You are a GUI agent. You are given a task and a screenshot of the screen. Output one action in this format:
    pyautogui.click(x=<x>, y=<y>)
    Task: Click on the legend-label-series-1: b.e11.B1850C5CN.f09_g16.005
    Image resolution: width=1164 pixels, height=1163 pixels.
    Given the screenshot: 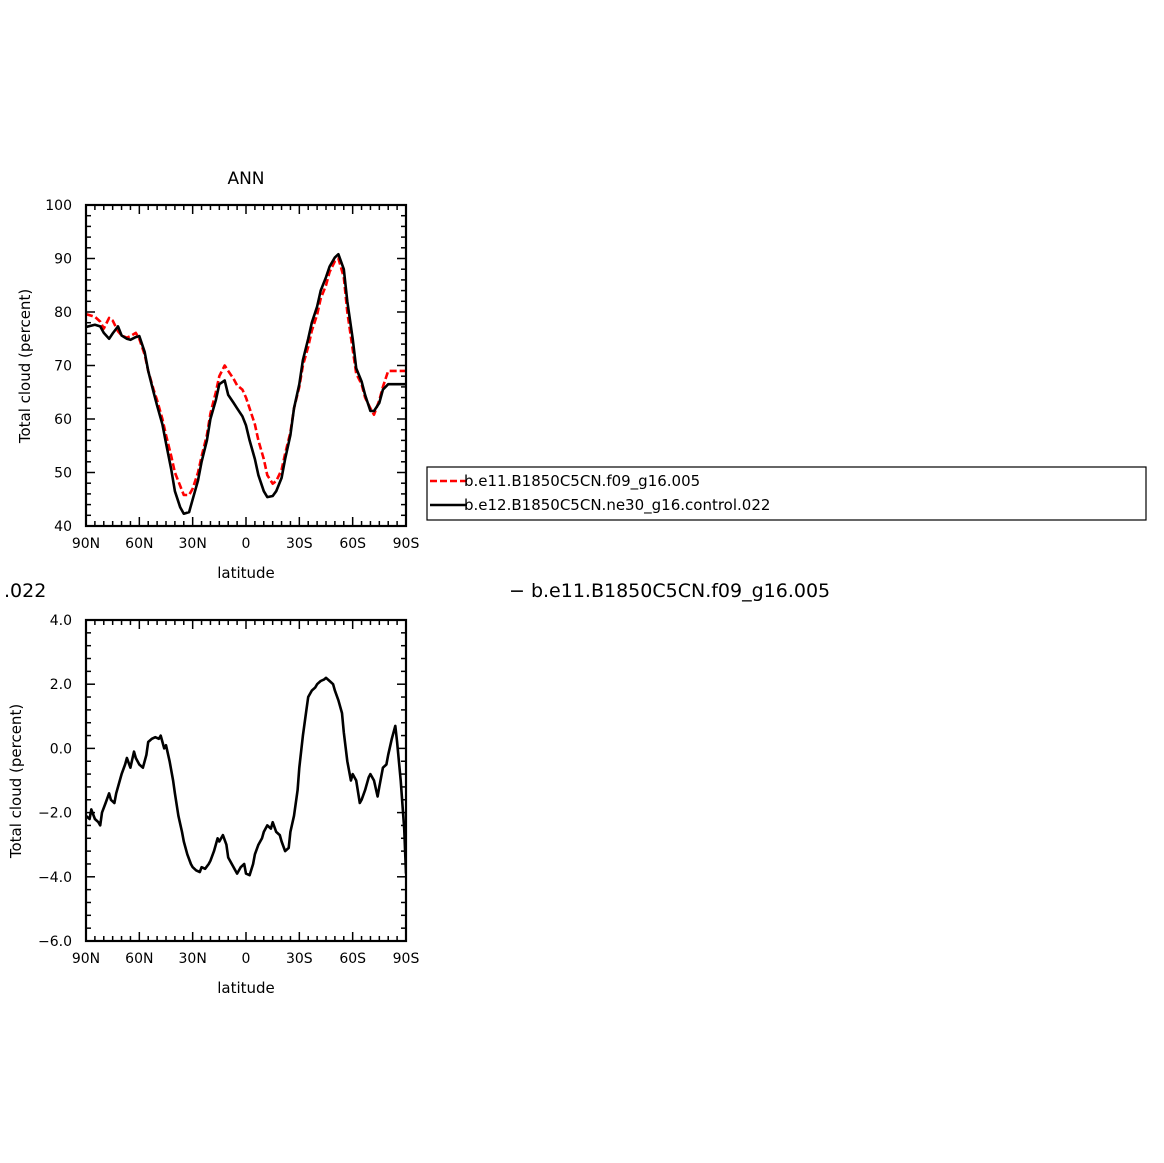 What is the action you would take?
    pyautogui.click(x=582, y=481)
    